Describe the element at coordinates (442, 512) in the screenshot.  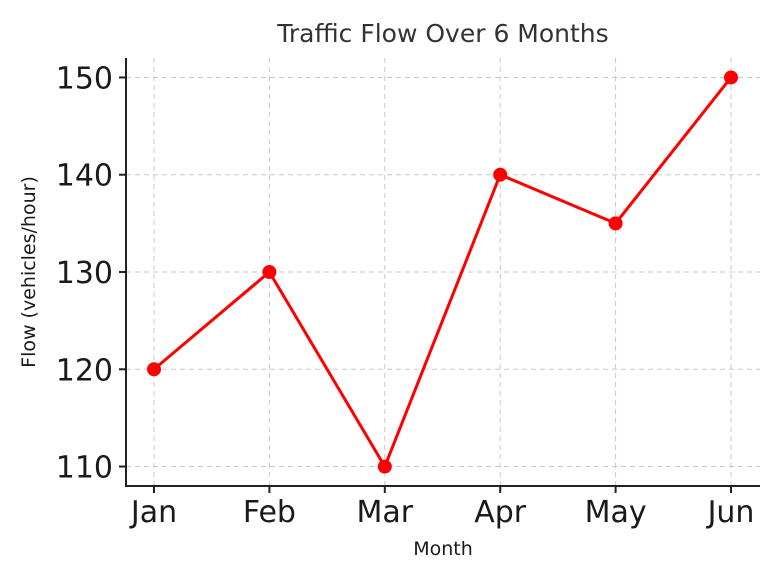
I see `x-tick-labels: Jan Feb Mar Apr May Jun` at that location.